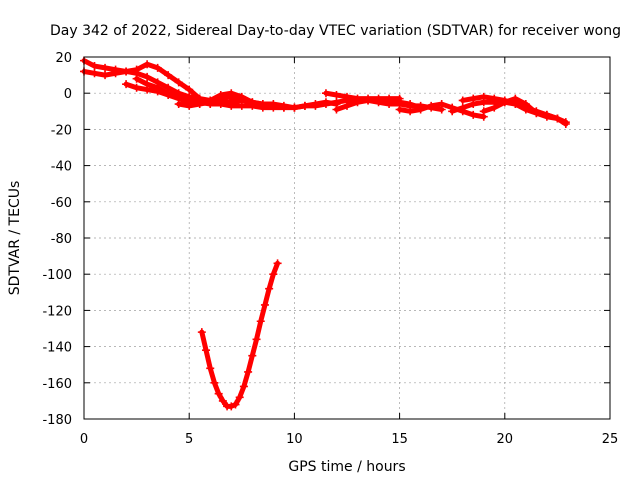 The width and height of the screenshot is (640, 480). Describe the element at coordinates (189, 439) in the screenshot. I see `x-tick-label: 5` at that location.